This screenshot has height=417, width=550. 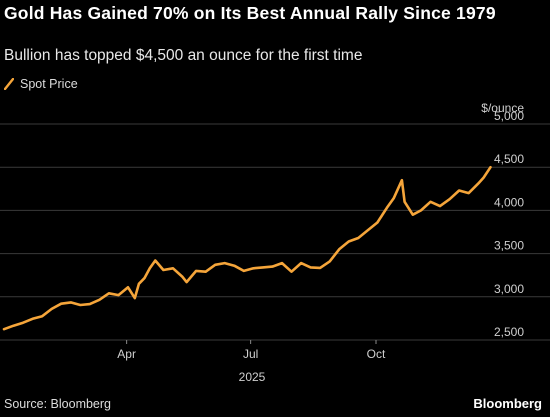 I want to click on x-tick-labels: Apr Jul Oct, so click(x=251, y=350).